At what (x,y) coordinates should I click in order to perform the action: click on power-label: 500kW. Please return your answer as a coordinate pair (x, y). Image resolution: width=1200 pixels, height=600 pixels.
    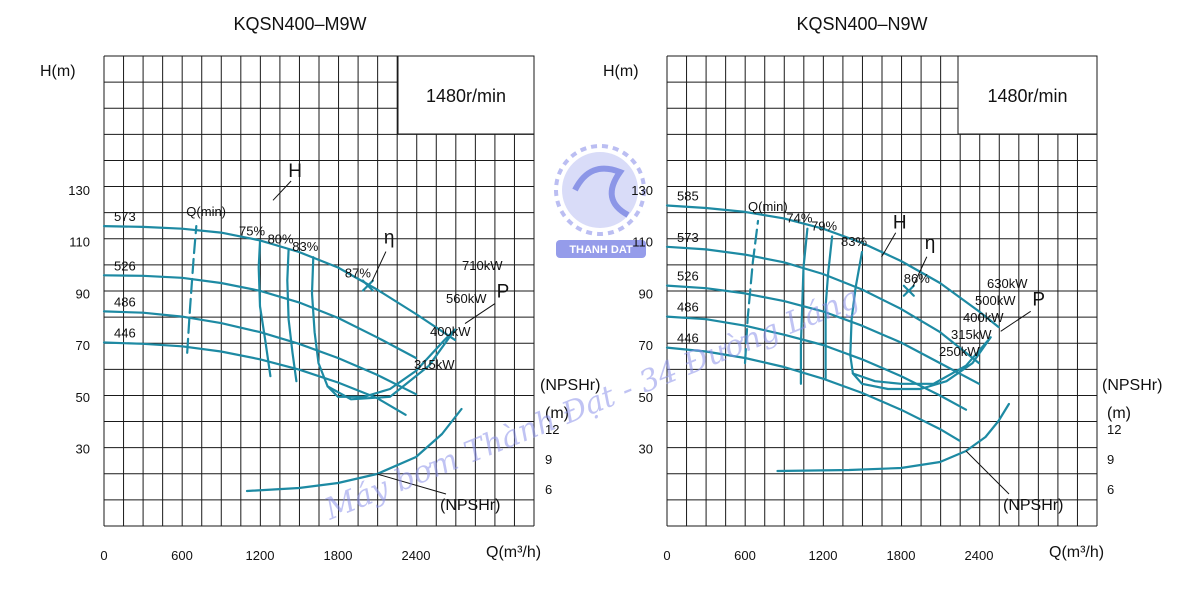
    Looking at the image, I should click on (995, 300).